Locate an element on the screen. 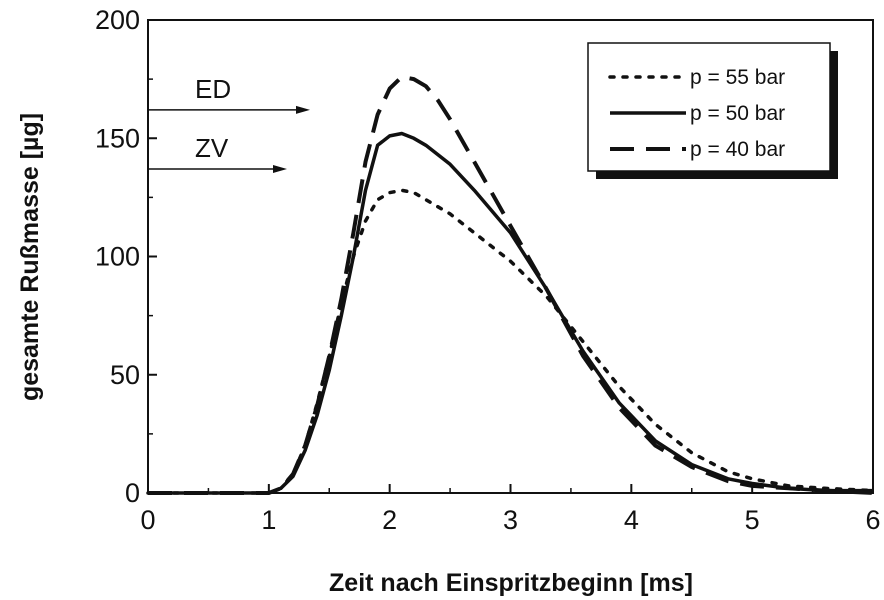 Image resolution: width=884 pixels, height=600 pixels. x-tick-label: 1 is located at coordinates (268, 520).